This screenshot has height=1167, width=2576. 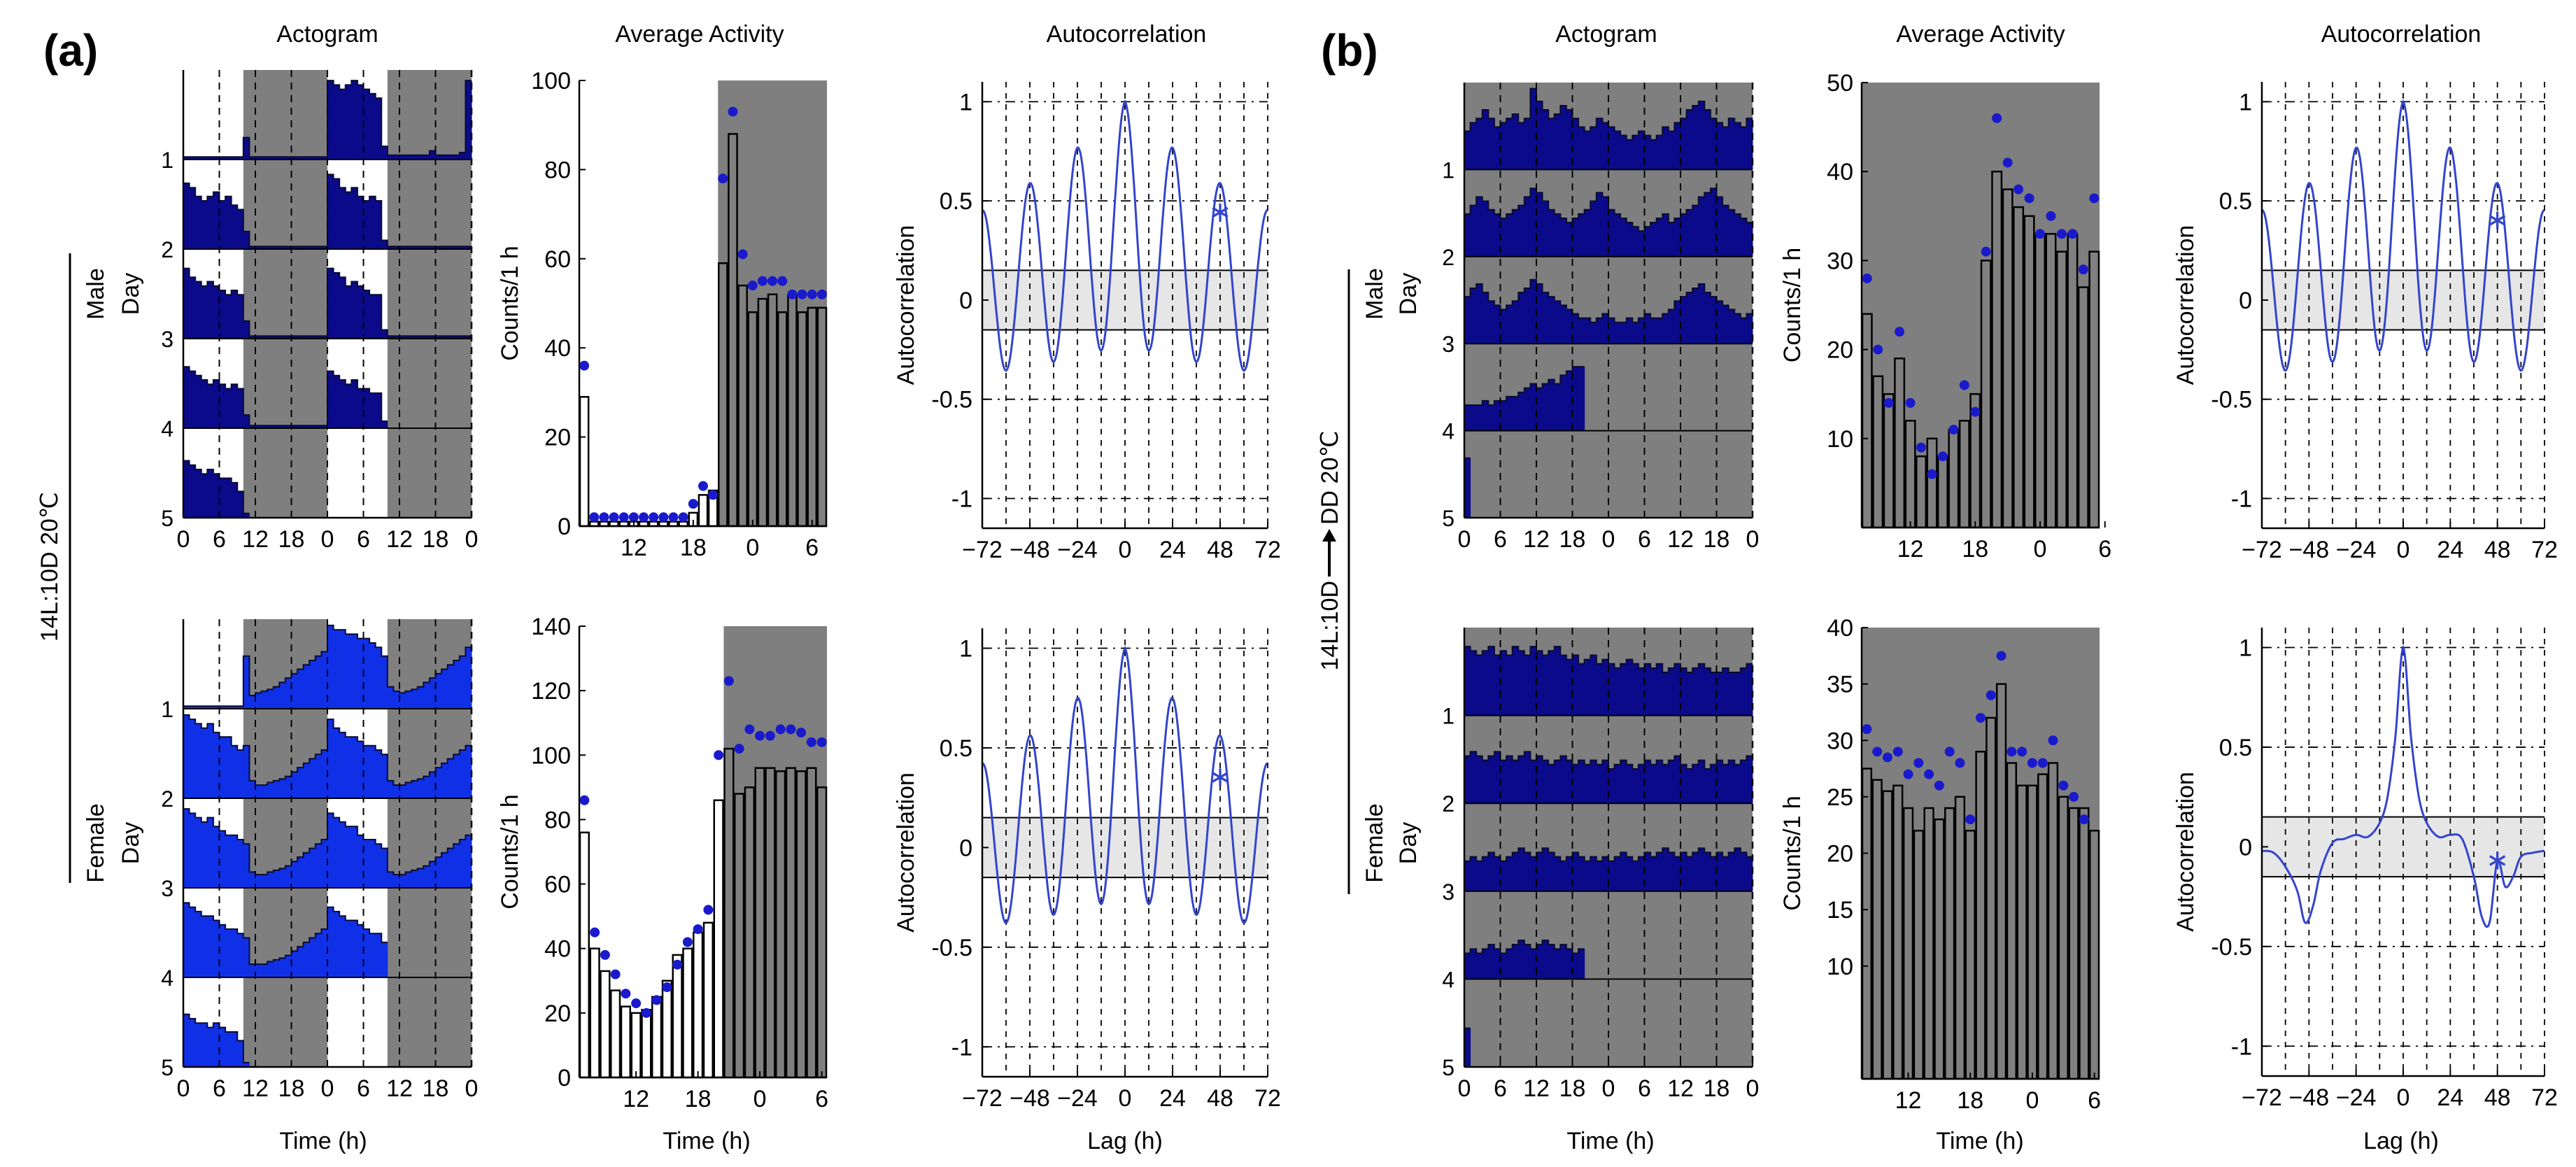 I want to click on b-female-autocorr-xtick-label: −24, so click(x=2356, y=1097).